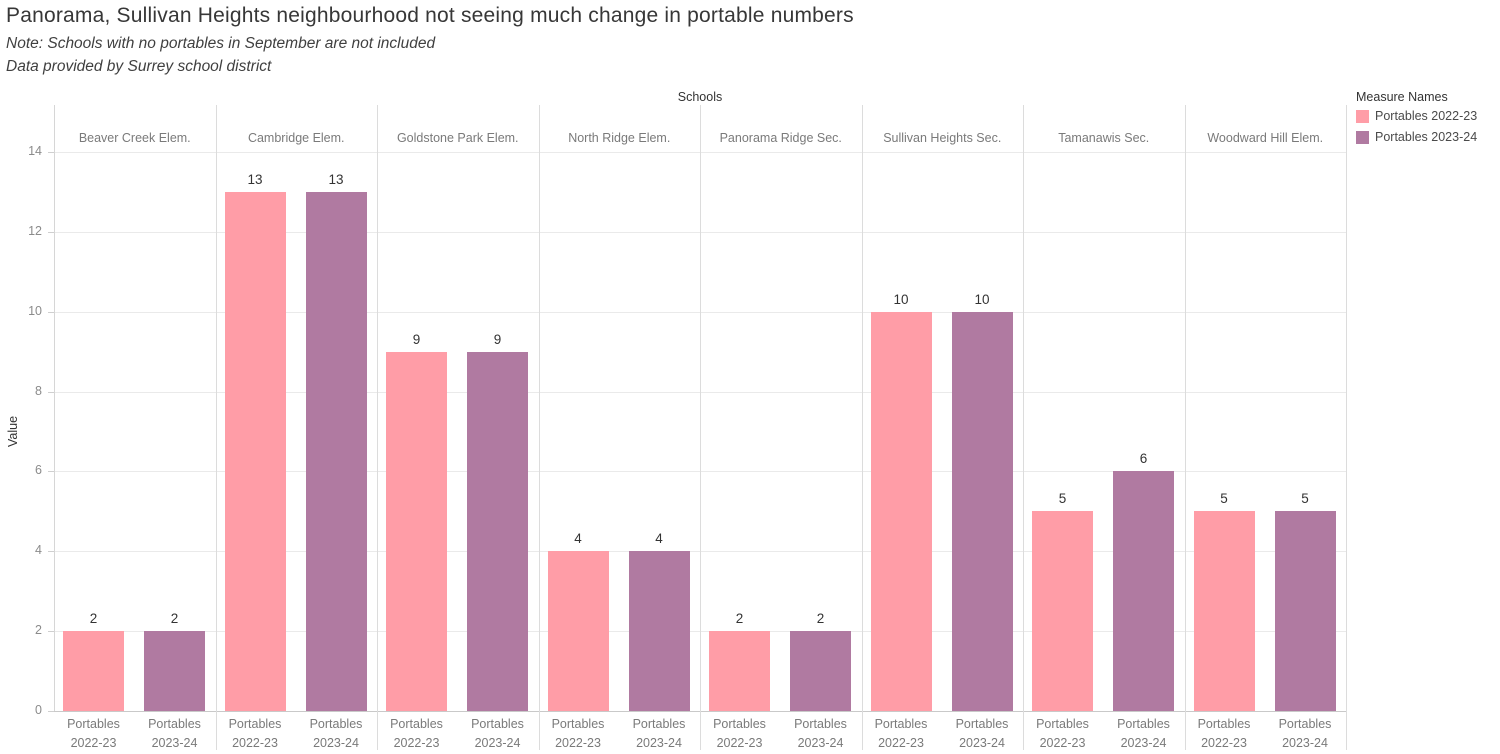  Describe the element at coordinates (1402, 97) in the screenshot. I see `legend-title: Measure Names` at that location.